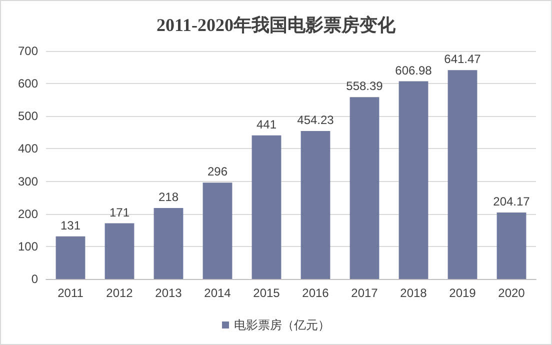 Image resolution: width=552 pixels, height=345 pixels. What do you see at coordinates (463, 59) in the screenshot?
I see `data-label: 641.47` at bounding box center [463, 59].